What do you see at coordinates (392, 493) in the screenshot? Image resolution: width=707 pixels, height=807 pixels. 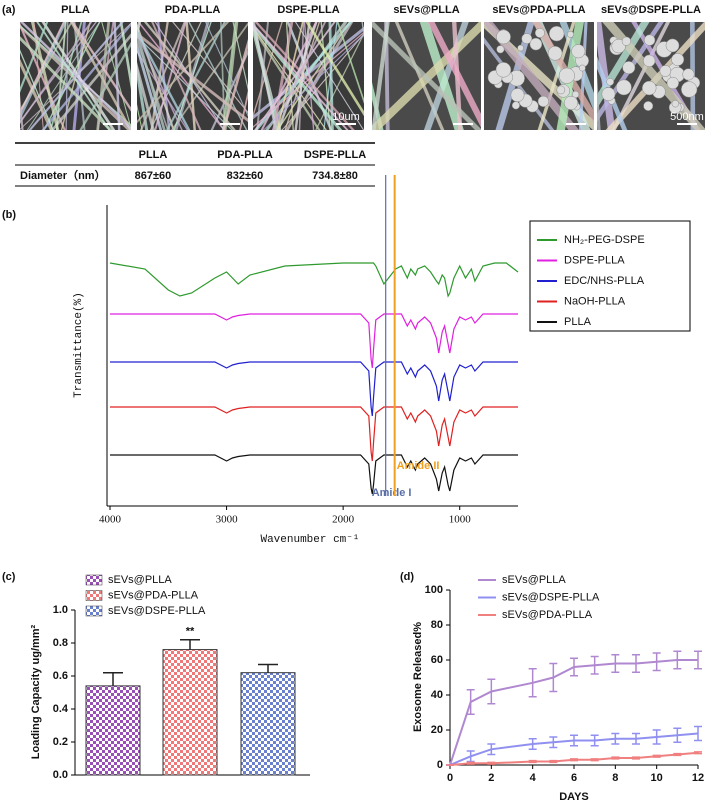 I see `annotation-text: Amide I` at bounding box center [392, 493].